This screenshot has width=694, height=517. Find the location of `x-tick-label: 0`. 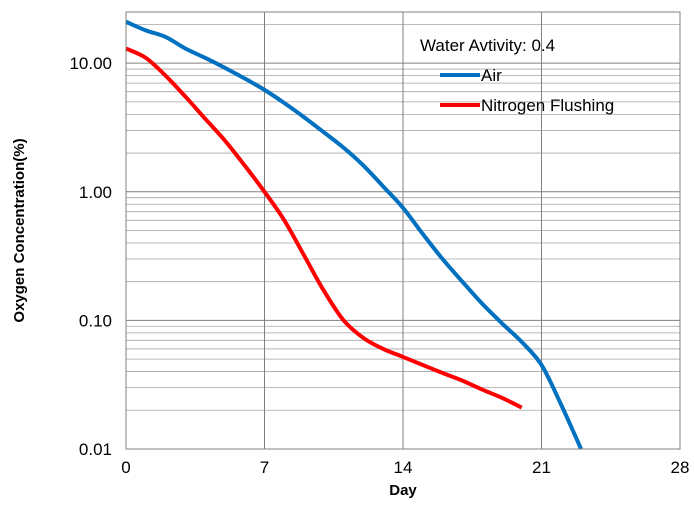

x-tick-label: 0 is located at coordinates (125, 467).